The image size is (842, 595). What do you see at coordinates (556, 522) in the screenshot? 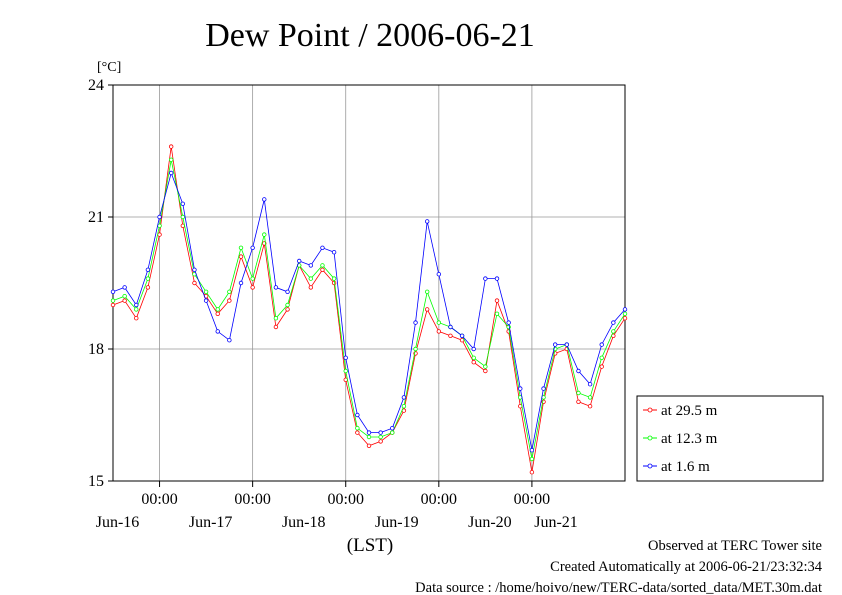
I see `x-tick-day-label: Jun-21` at bounding box center [556, 522].